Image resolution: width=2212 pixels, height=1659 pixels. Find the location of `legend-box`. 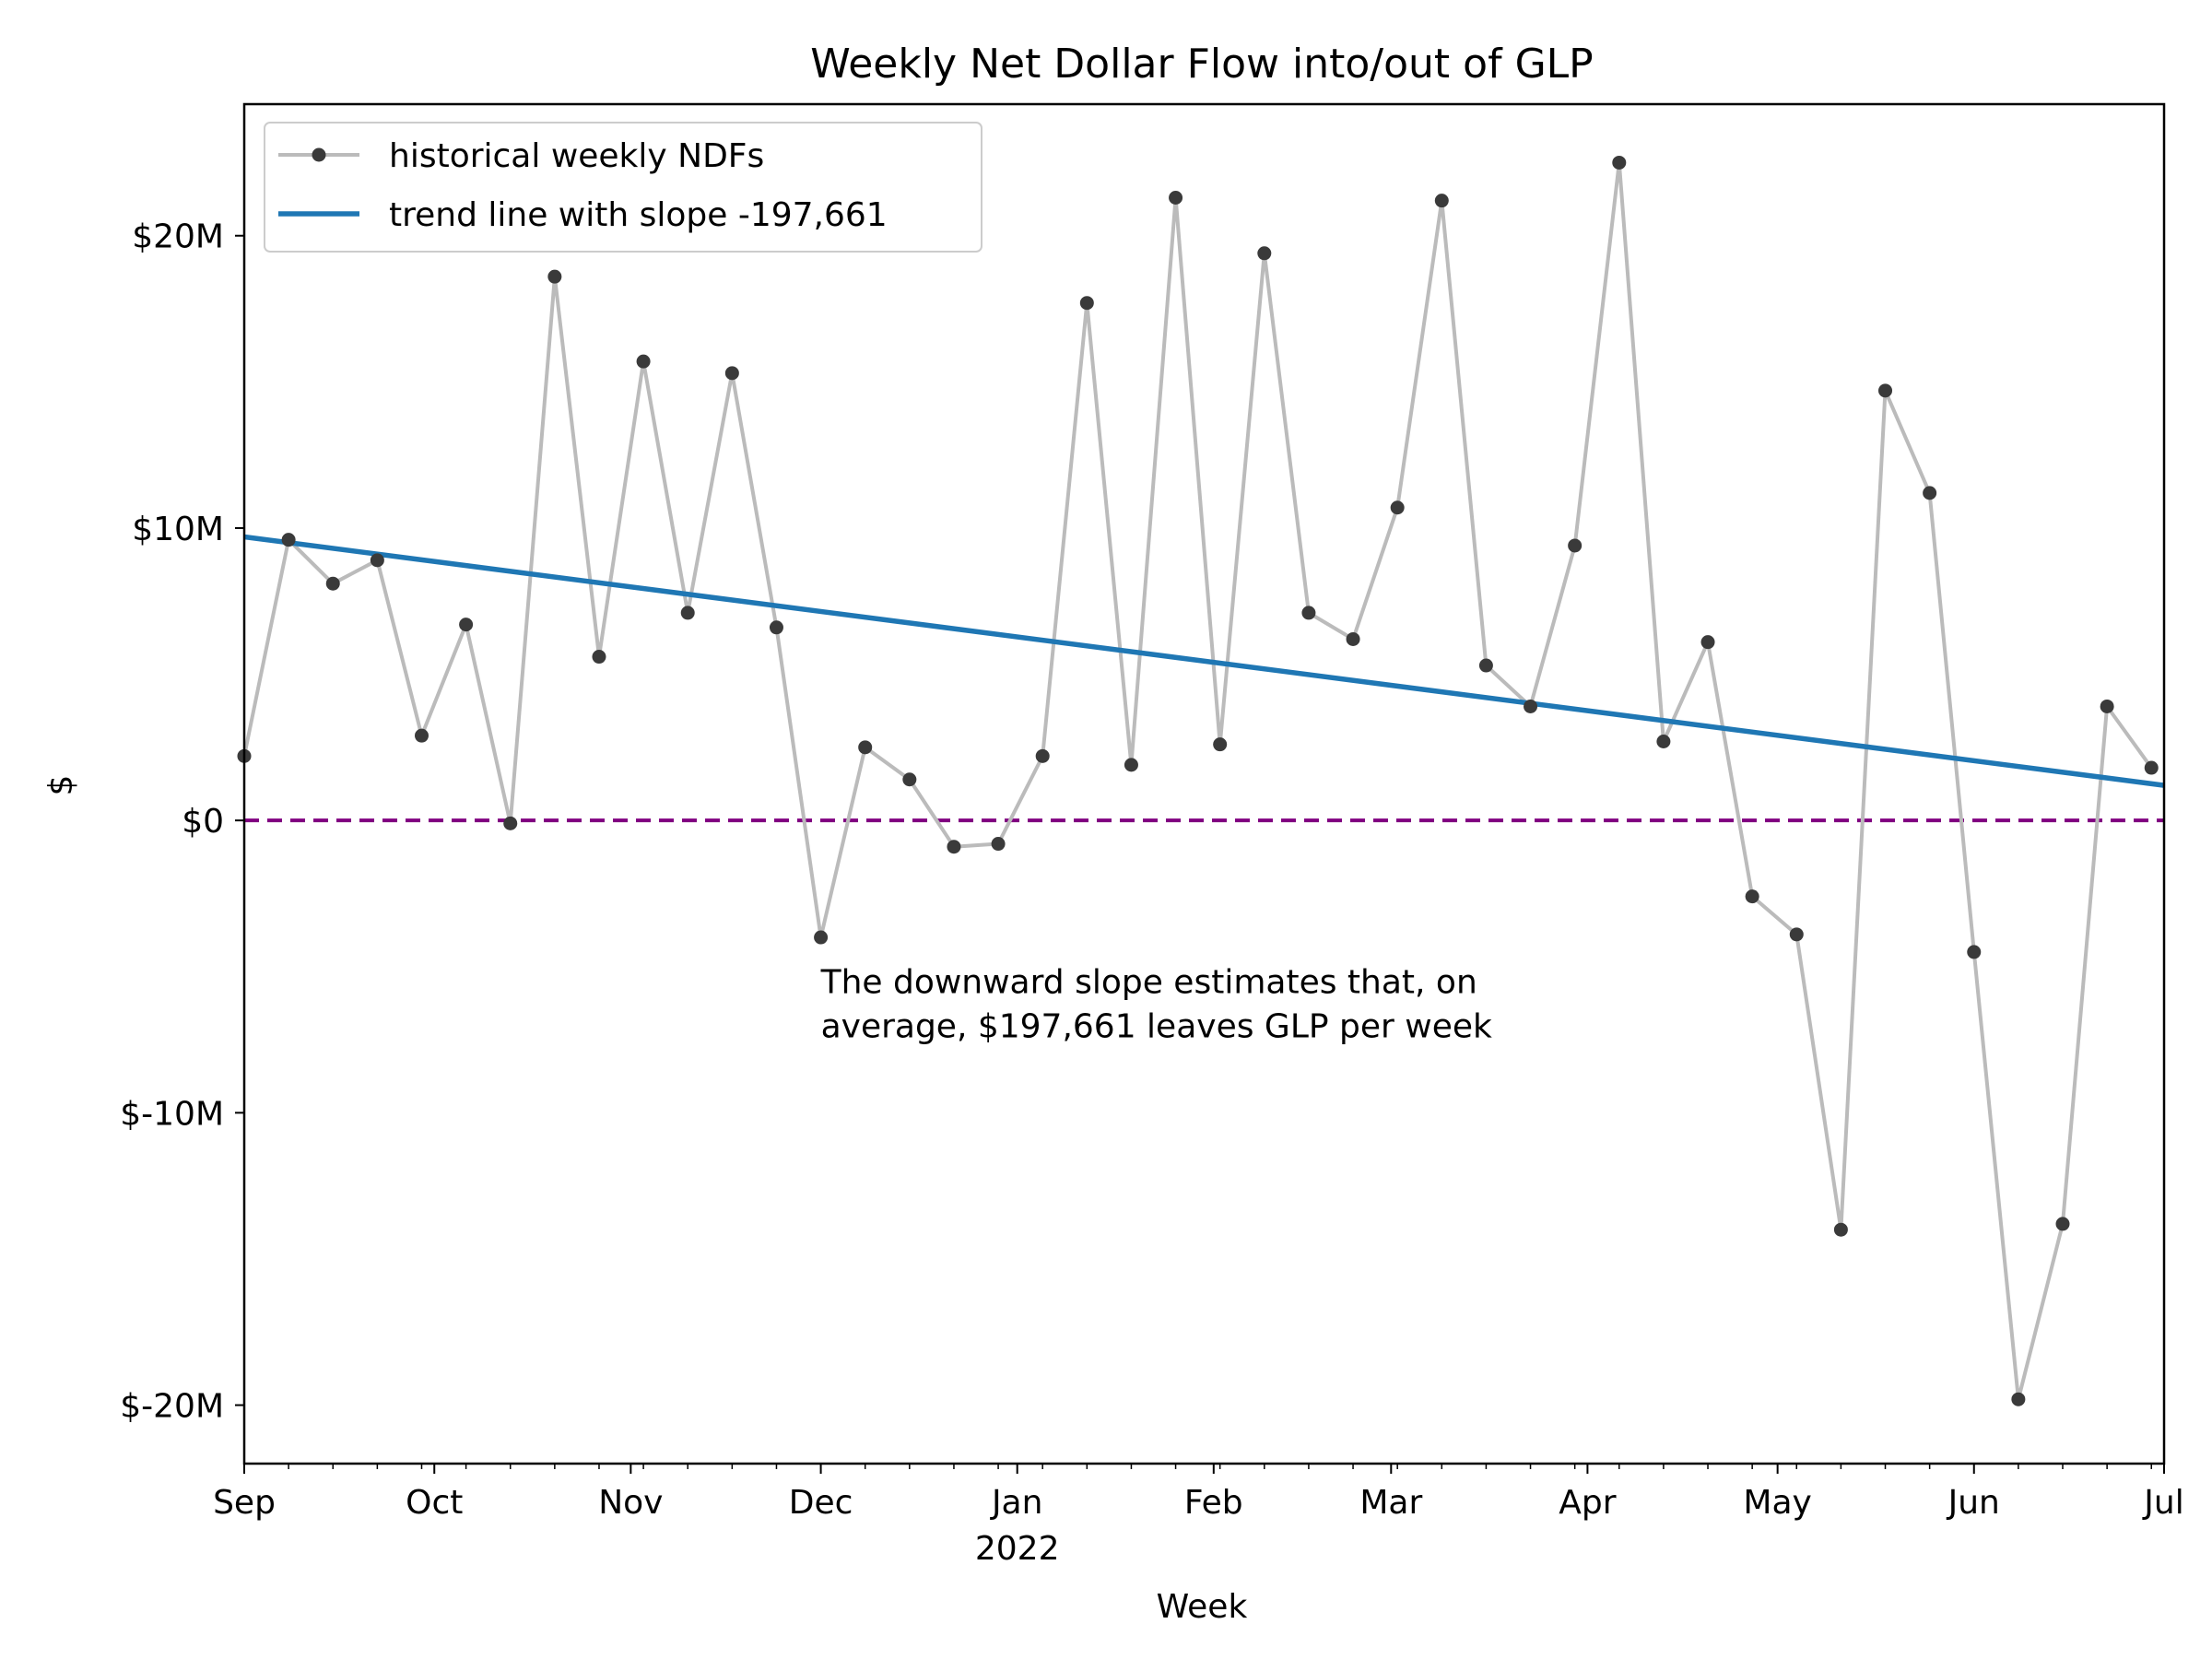

legend-box is located at coordinates (623, 187).